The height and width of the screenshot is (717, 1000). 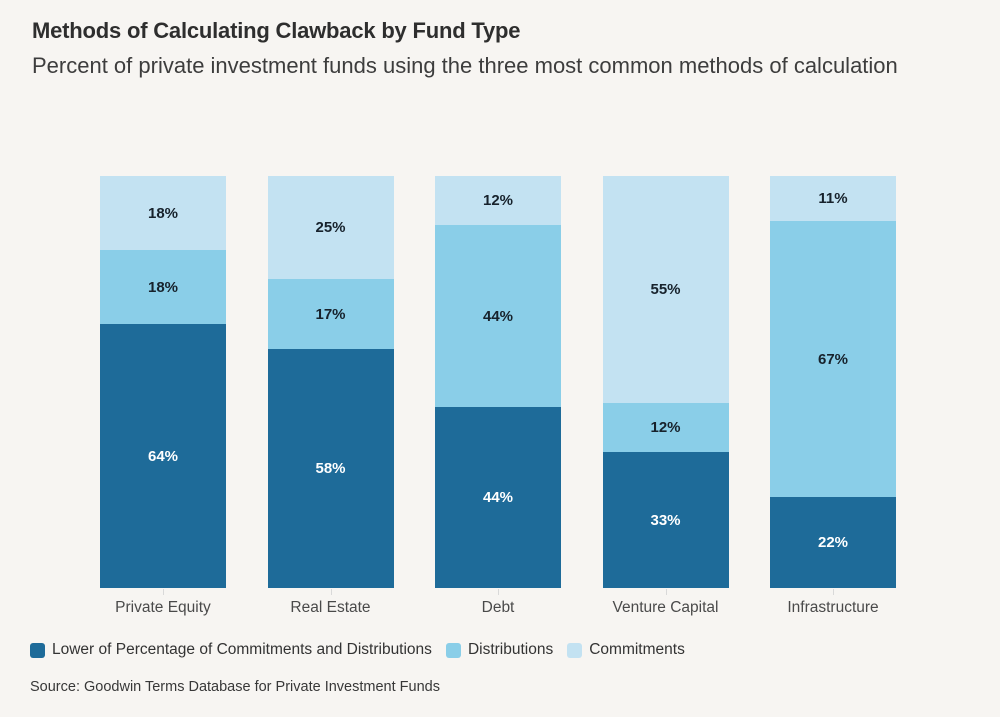 I want to click on x-axis-label-venture-capital: Venture Capital, so click(x=665, y=607).